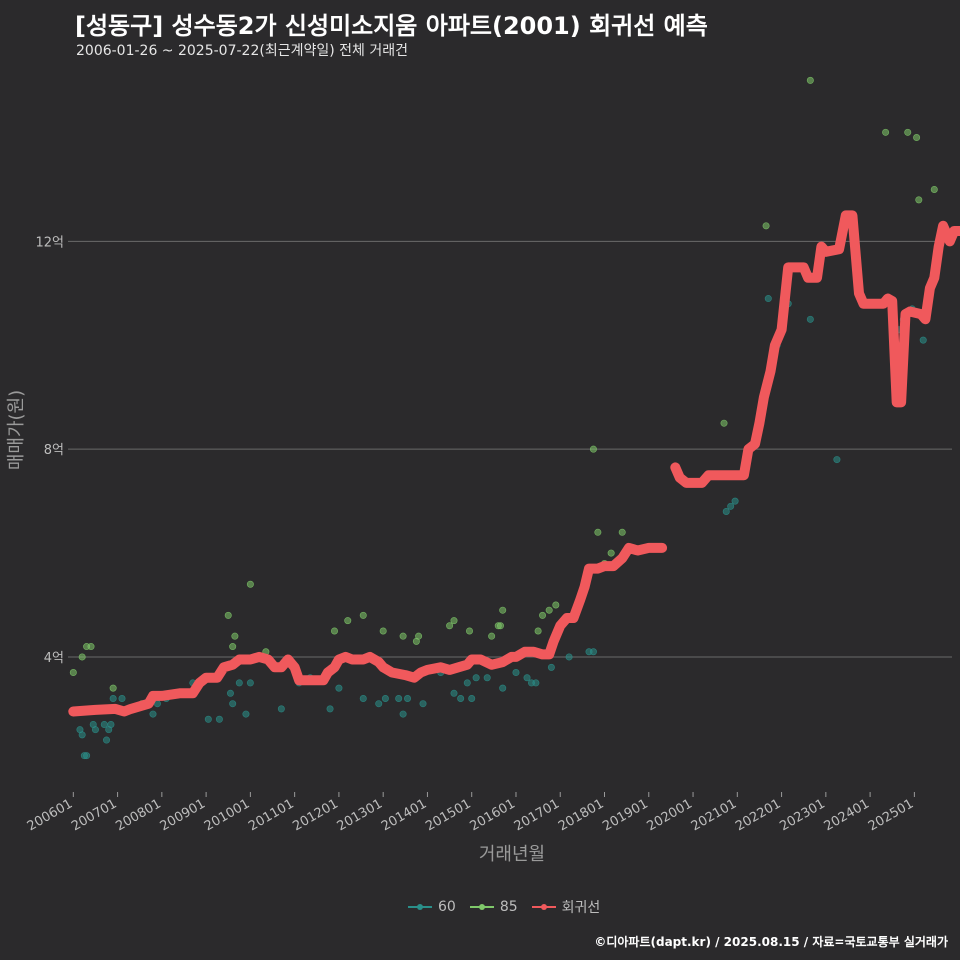 The height and width of the screenshot is (960, 960). I want to click on x-tick-label: 201301, so click(360, 815).